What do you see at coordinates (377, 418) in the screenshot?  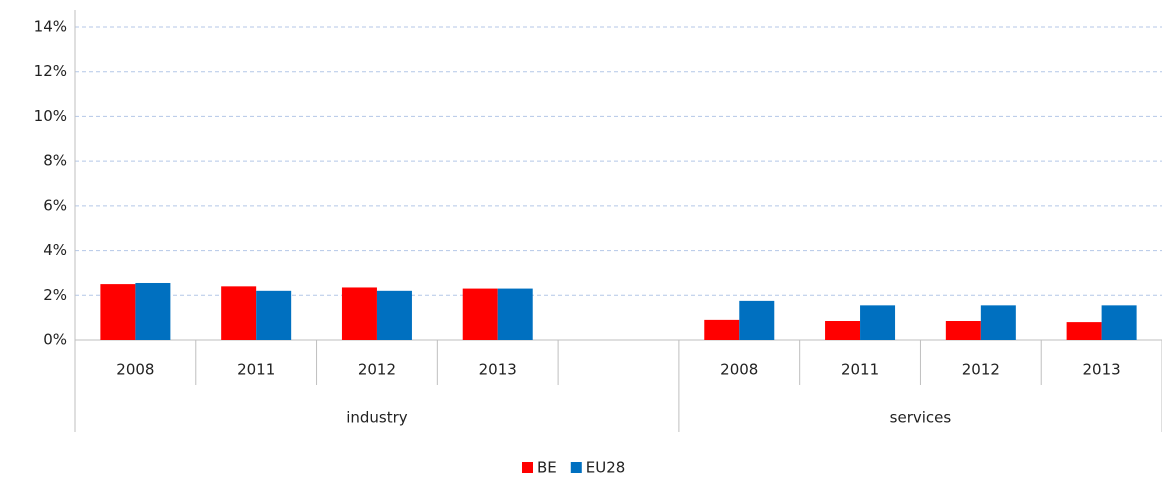 I see `group-label: industry` at bounding box center [377, 418].